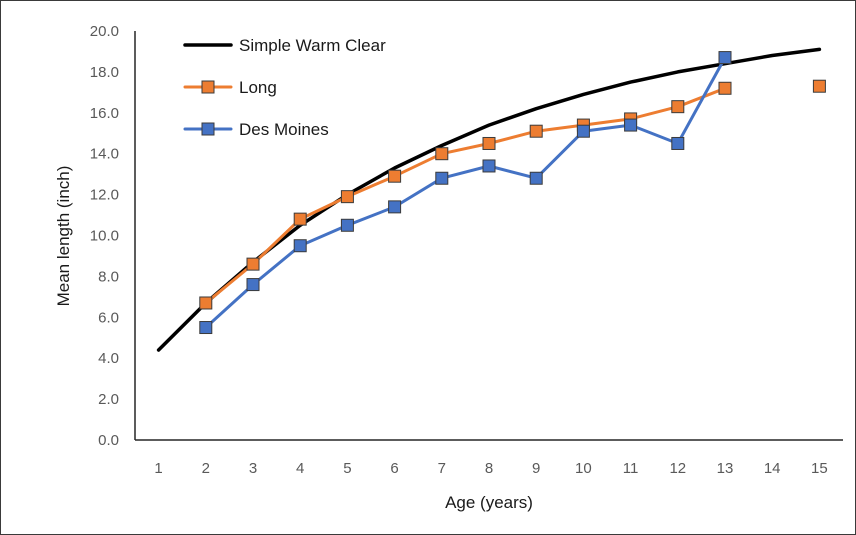  I want to click on x-tick-label: 11, so click(631, 468).